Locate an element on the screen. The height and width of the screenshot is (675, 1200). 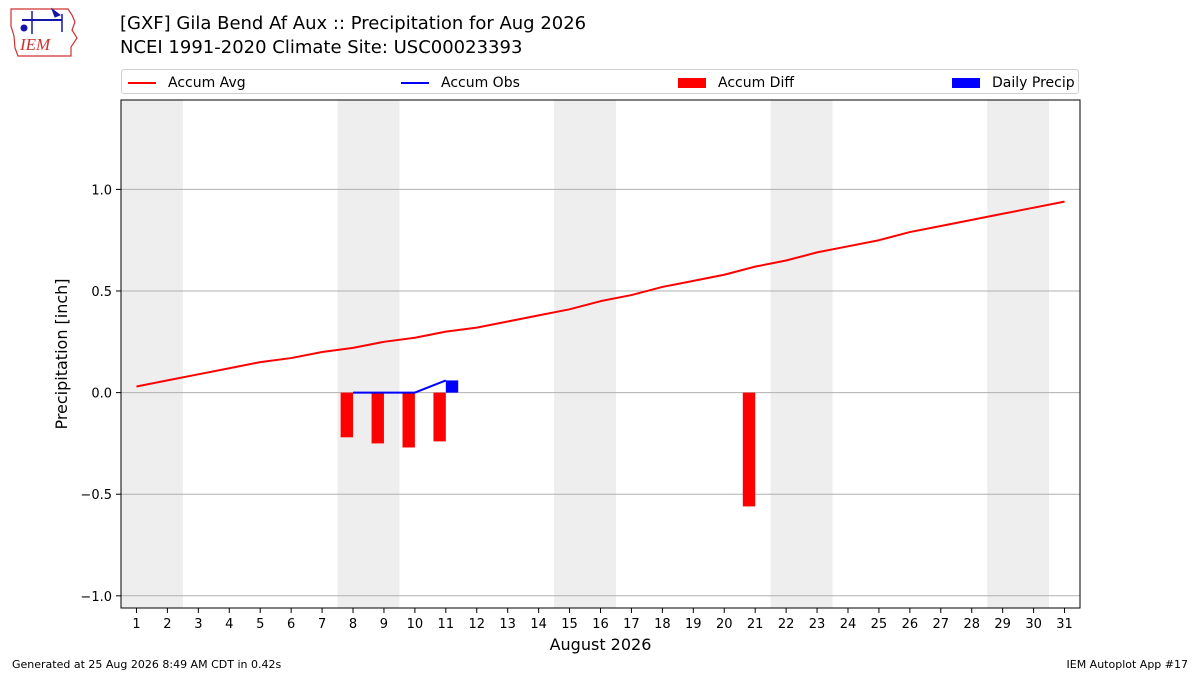
x-tick-label: 17 is located at coordinates (631, 624).